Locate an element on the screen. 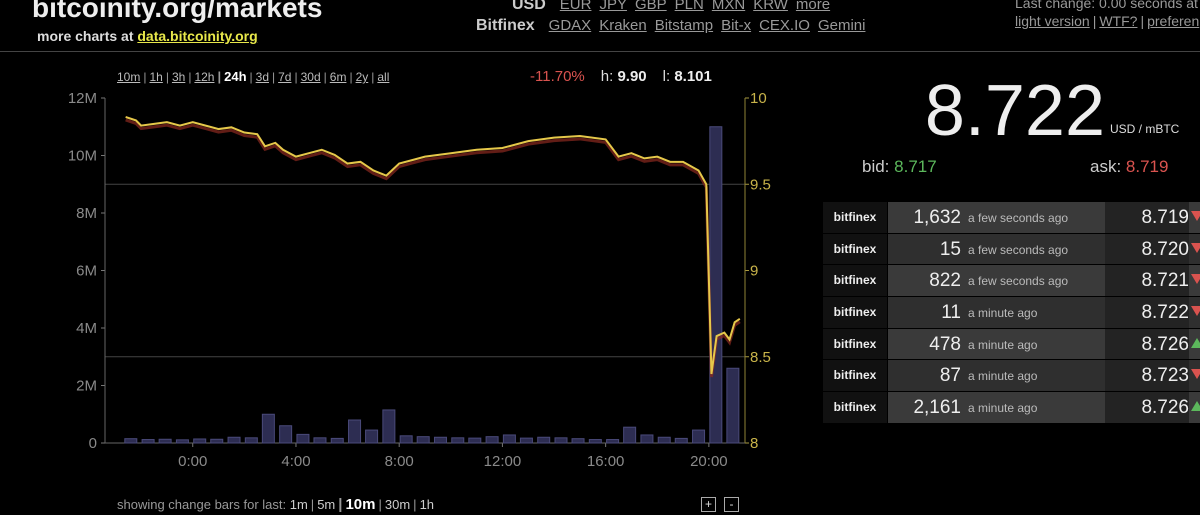  currency-link: KRW is located at coordinates (770, 6).